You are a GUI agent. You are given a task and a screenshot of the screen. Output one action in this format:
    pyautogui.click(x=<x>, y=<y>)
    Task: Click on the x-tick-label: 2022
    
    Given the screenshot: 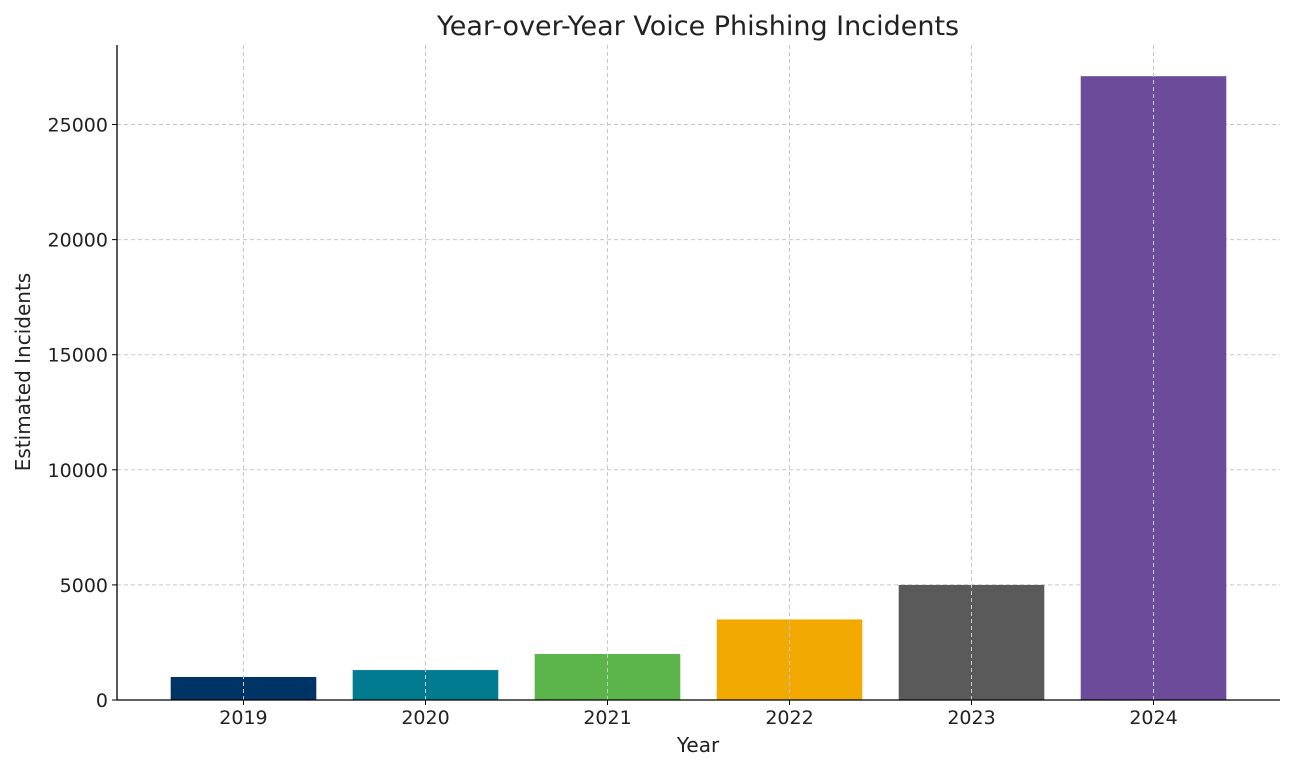 What is the action you would take?
    pyautogui.click(x=789, y=718)
    